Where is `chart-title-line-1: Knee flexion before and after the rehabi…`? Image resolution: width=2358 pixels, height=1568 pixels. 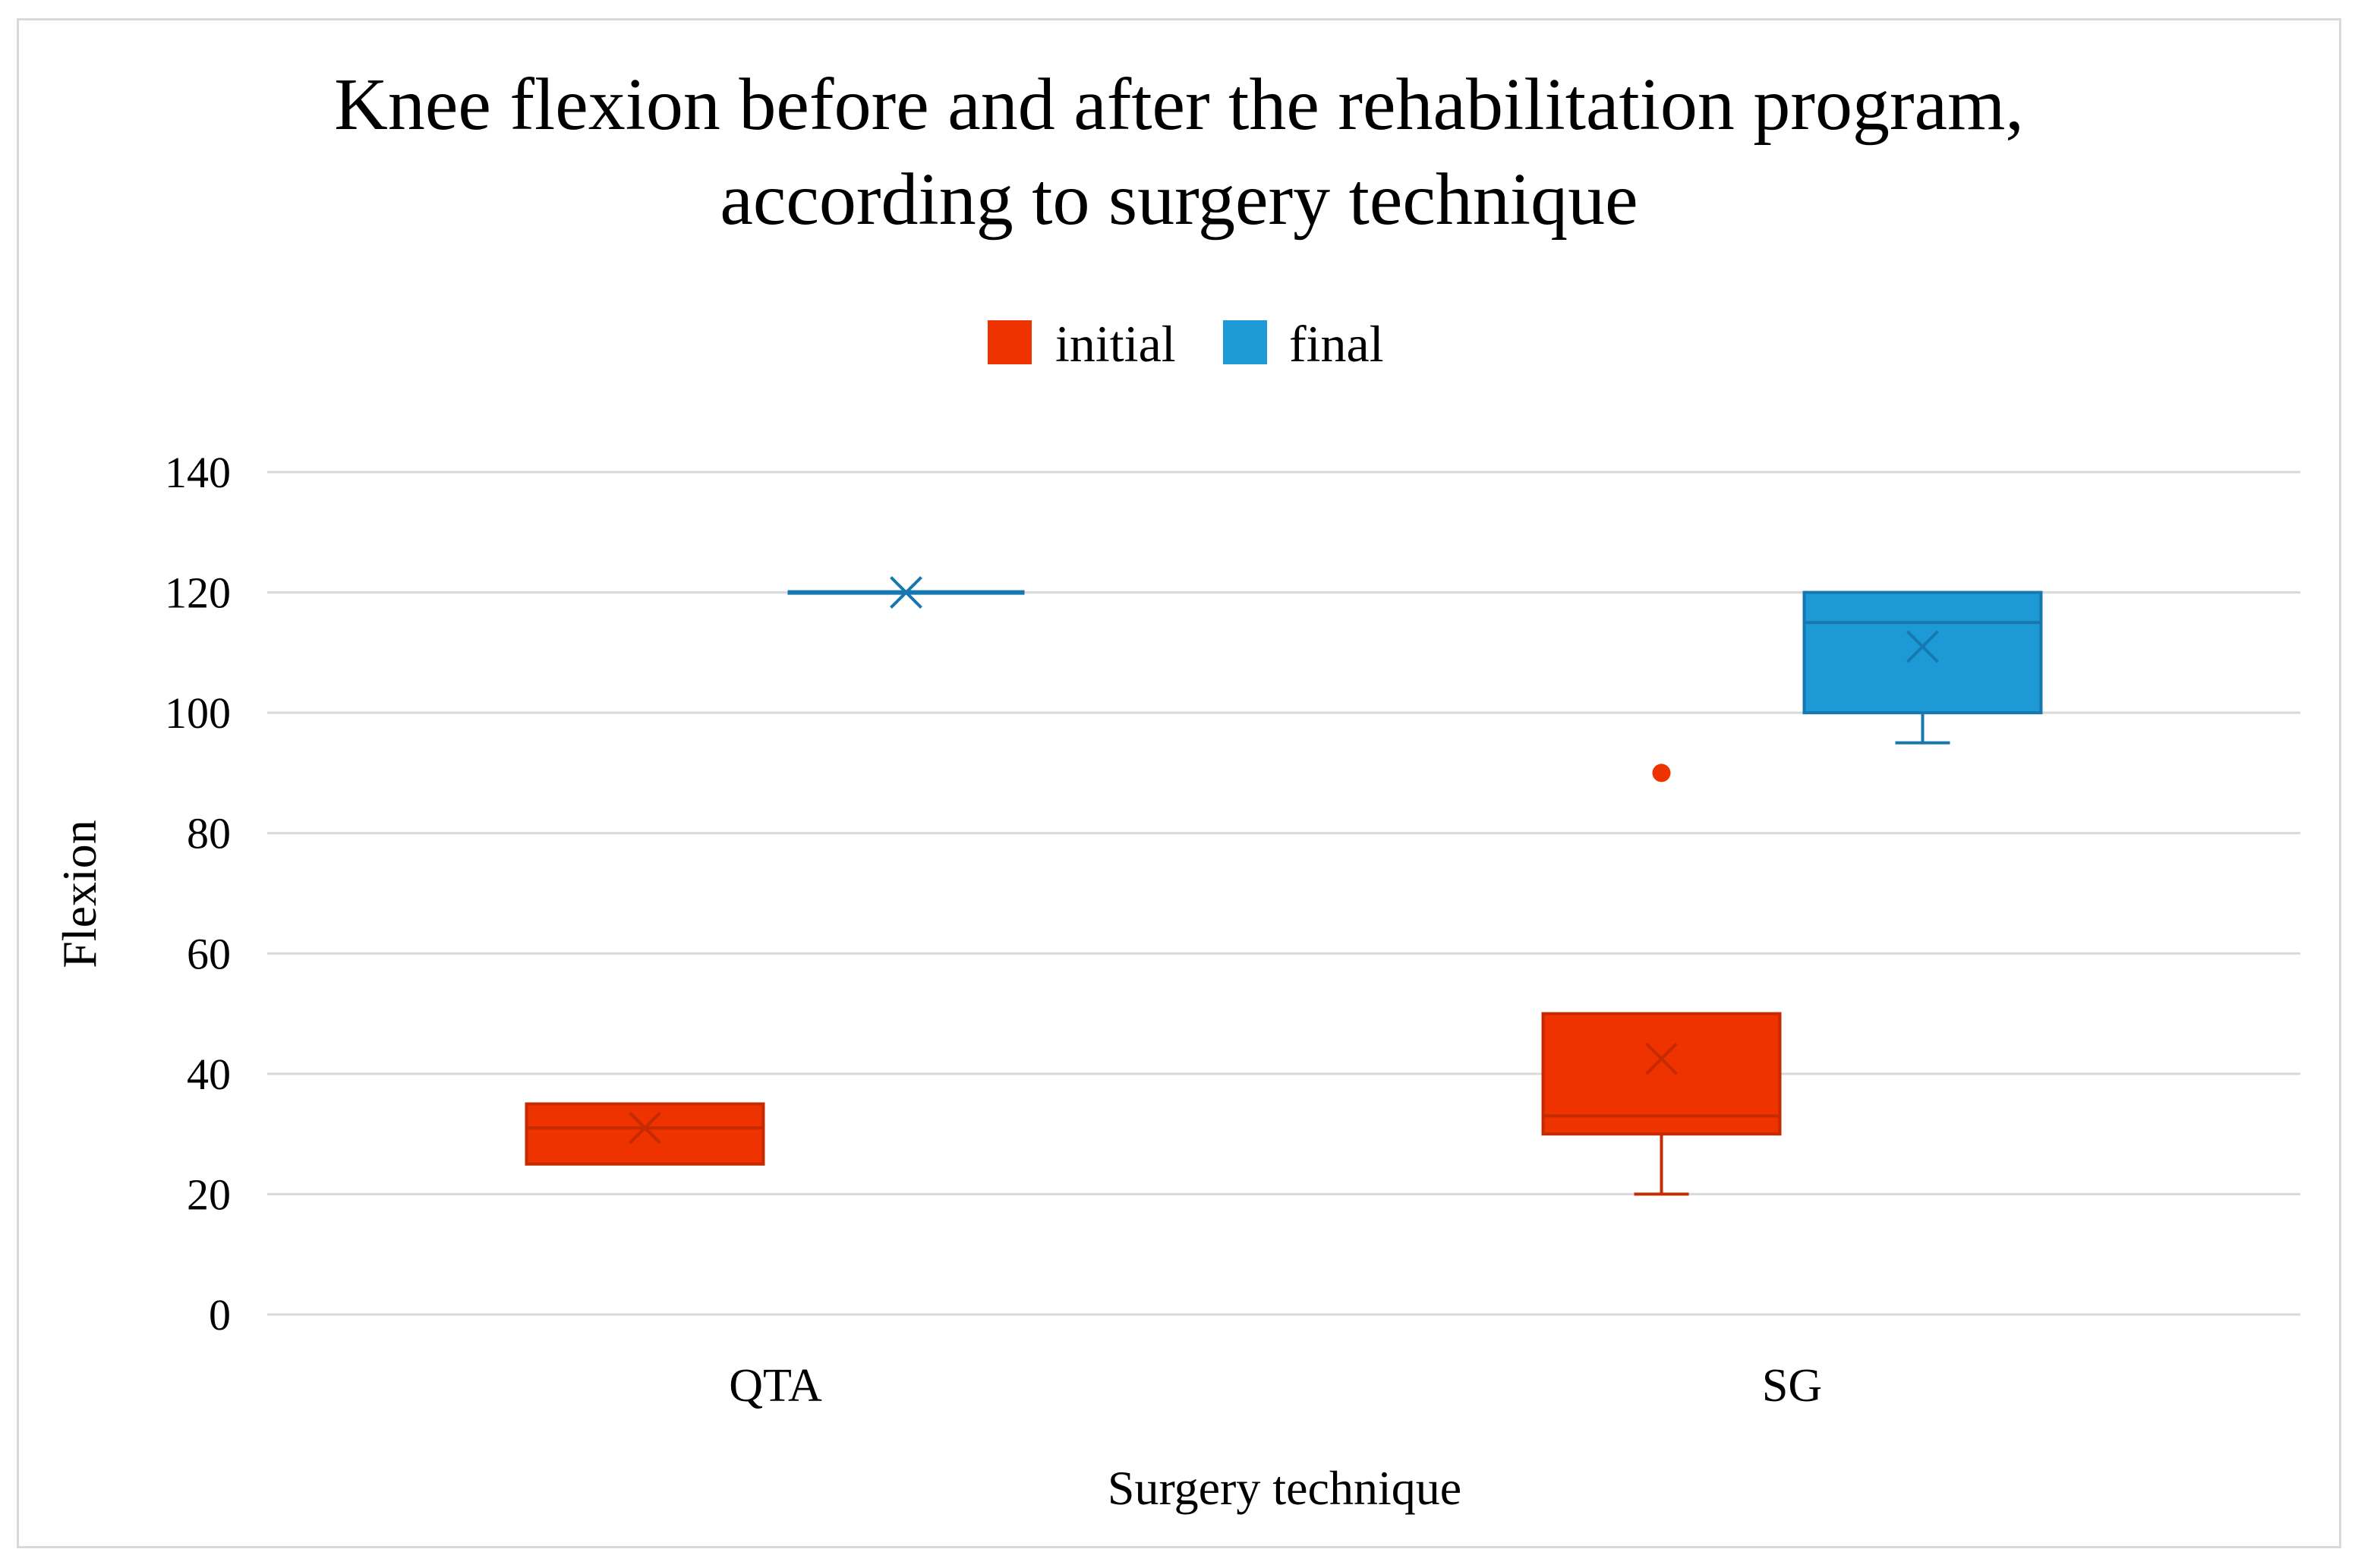 chart-title-line-1: Knee flexion before and after the rehabi… is located at coordinates (1179, 105).